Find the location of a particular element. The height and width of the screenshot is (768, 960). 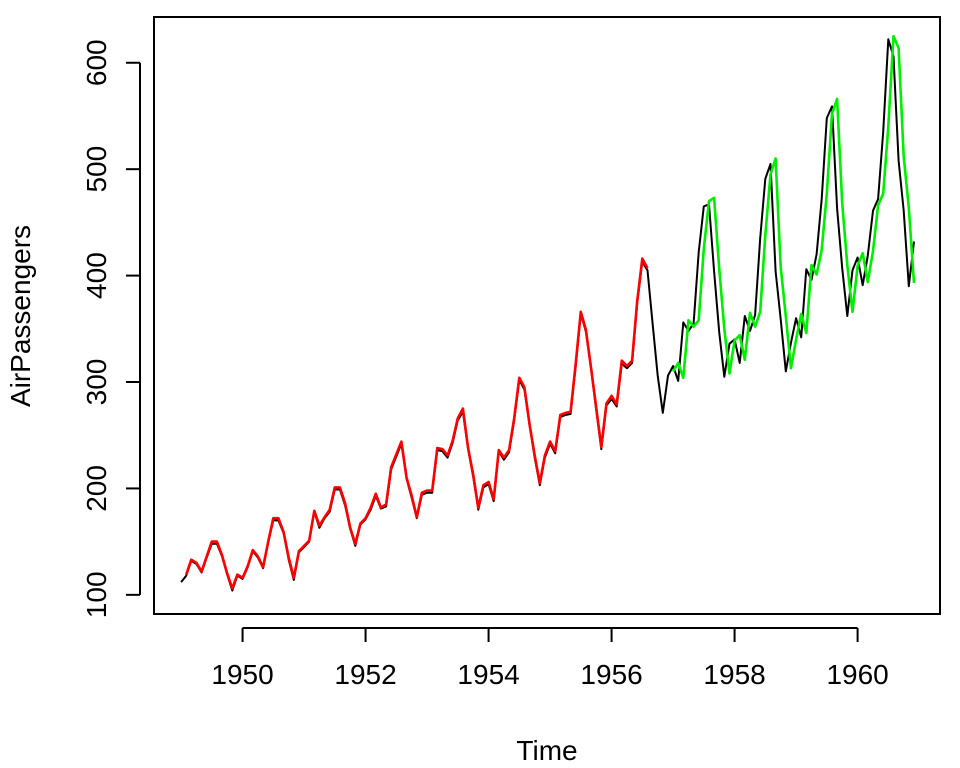

y-tick-label: 100 is located at coordinates (96, 594).